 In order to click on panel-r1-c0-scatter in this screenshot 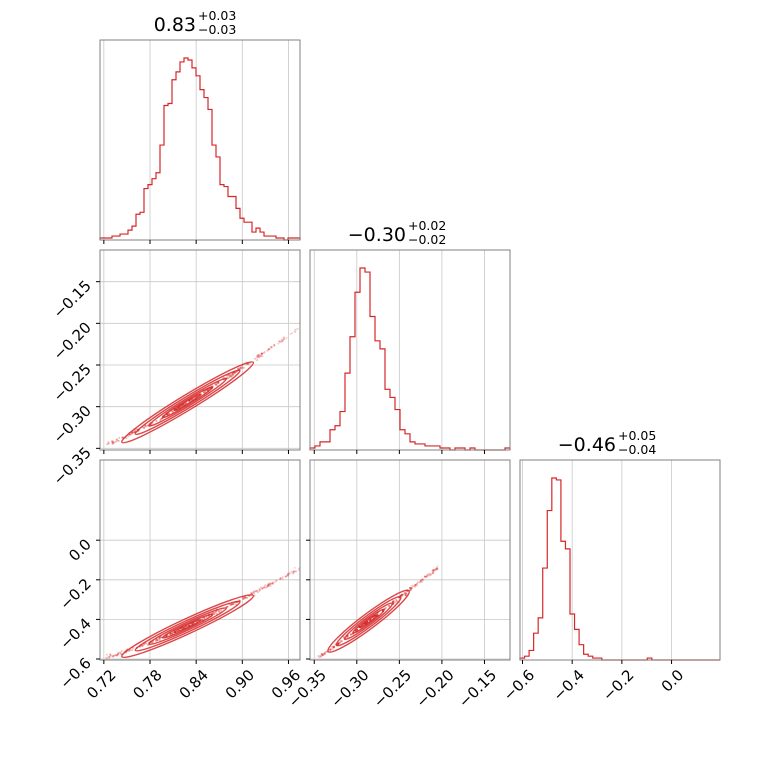, I will do `click(202, 386)`.